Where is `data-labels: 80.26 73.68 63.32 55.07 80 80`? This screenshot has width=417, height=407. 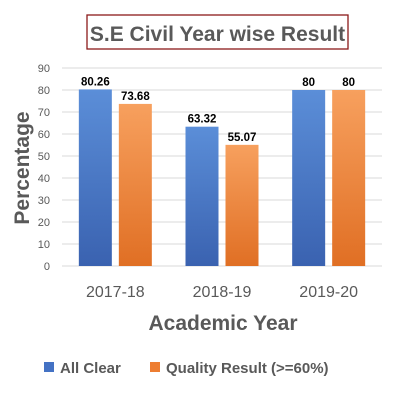 data-labels: 80.26 73.68 63.32 55.07 80 80 is located at coordinates (218, 109).